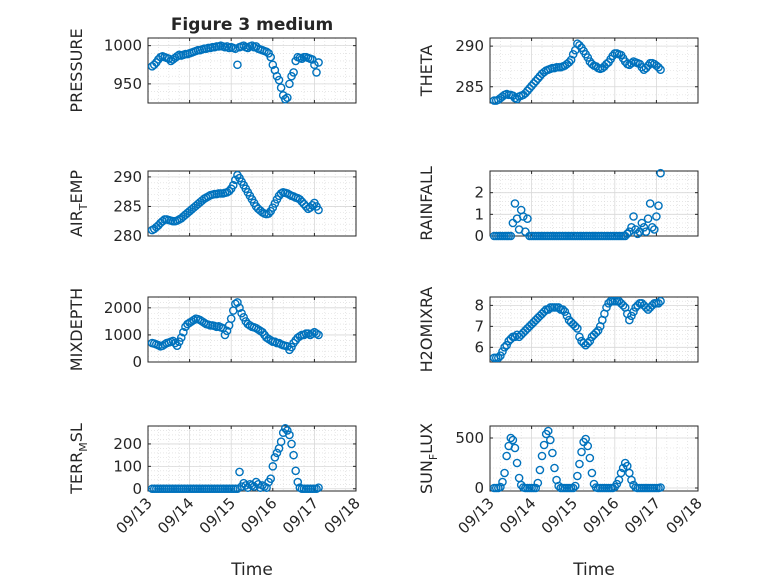 This screenshot has width=778, height=583. Describe the element at coordinates (123, 46) in the screenshot. I see `pressure-y-tick-label: 1000` at that location.